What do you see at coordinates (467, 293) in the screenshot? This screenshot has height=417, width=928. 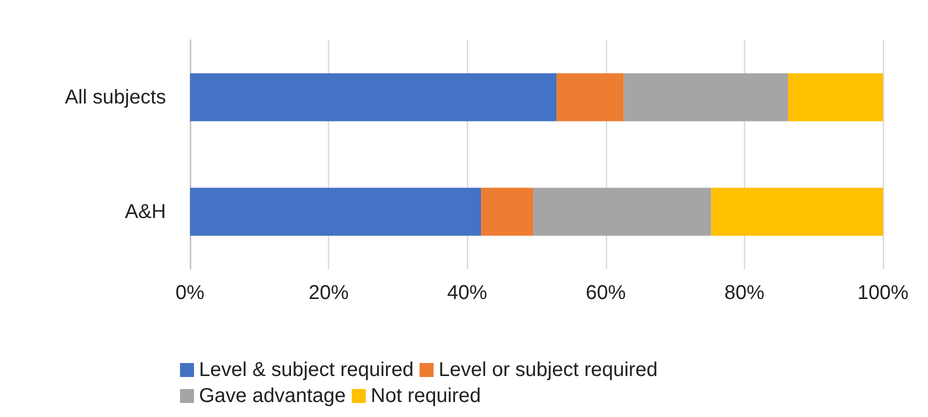 I see `x-tick-label: 40%` at bounding box center [467, 293].